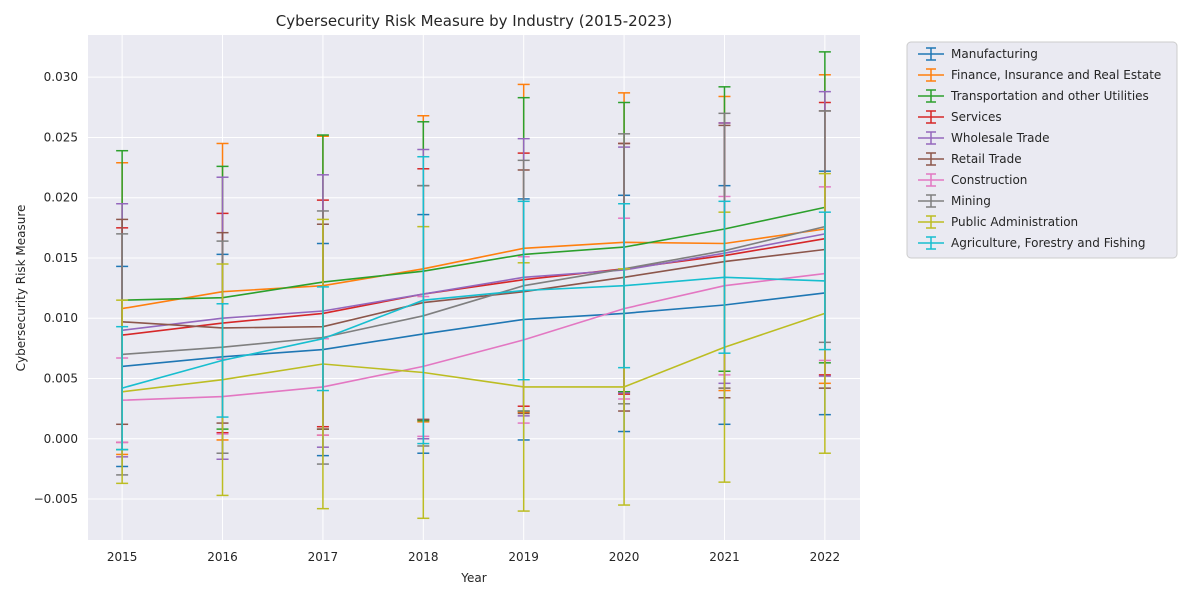  I want to click on y-tick-label: 0.000, so click(61, 439).